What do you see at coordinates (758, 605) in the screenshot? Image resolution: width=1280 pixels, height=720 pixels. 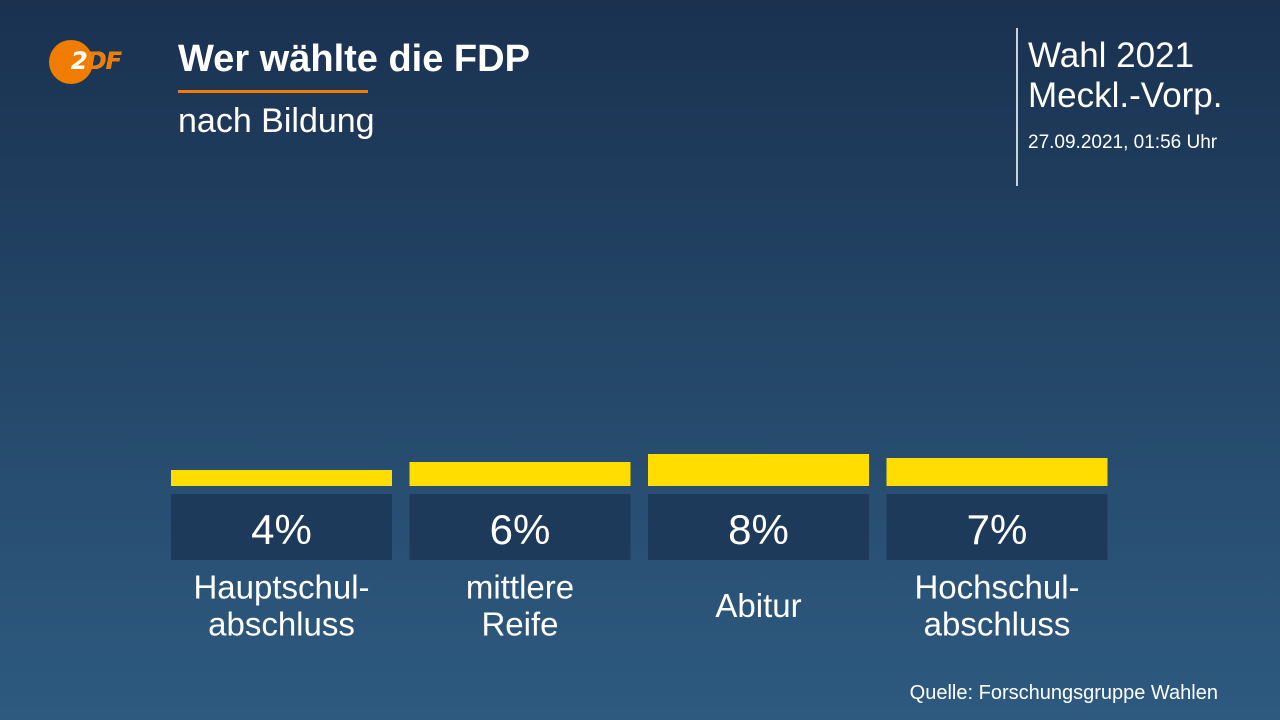 I see `category-label-3-line-1: Abitur` at bounding box center [758, 605].